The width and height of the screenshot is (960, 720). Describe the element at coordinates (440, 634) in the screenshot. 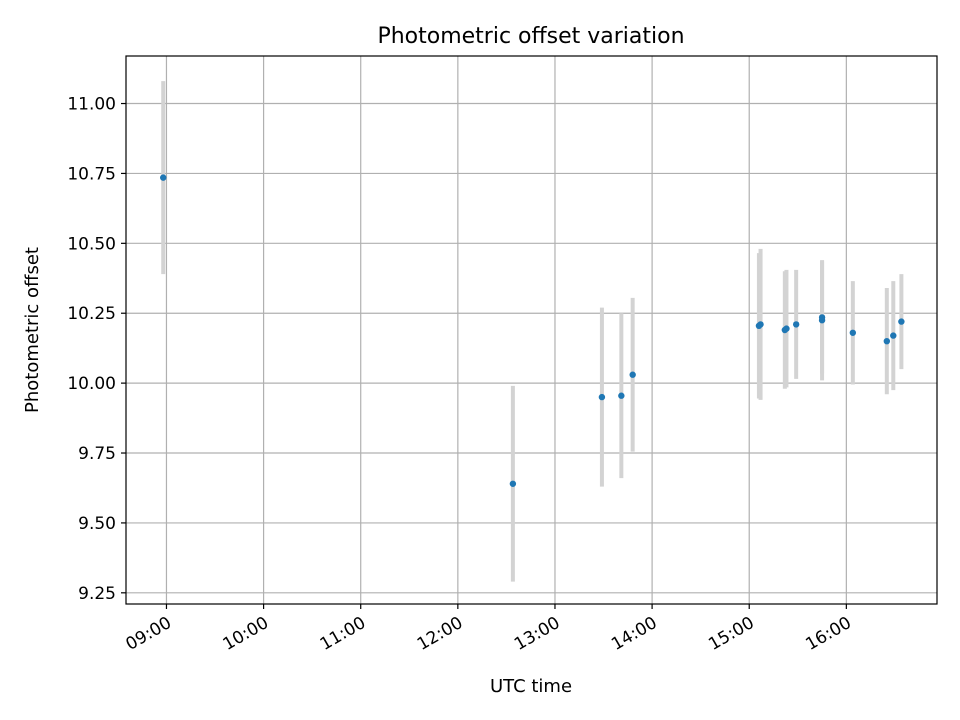

I see `x-tick-label: 12:00` at that location.